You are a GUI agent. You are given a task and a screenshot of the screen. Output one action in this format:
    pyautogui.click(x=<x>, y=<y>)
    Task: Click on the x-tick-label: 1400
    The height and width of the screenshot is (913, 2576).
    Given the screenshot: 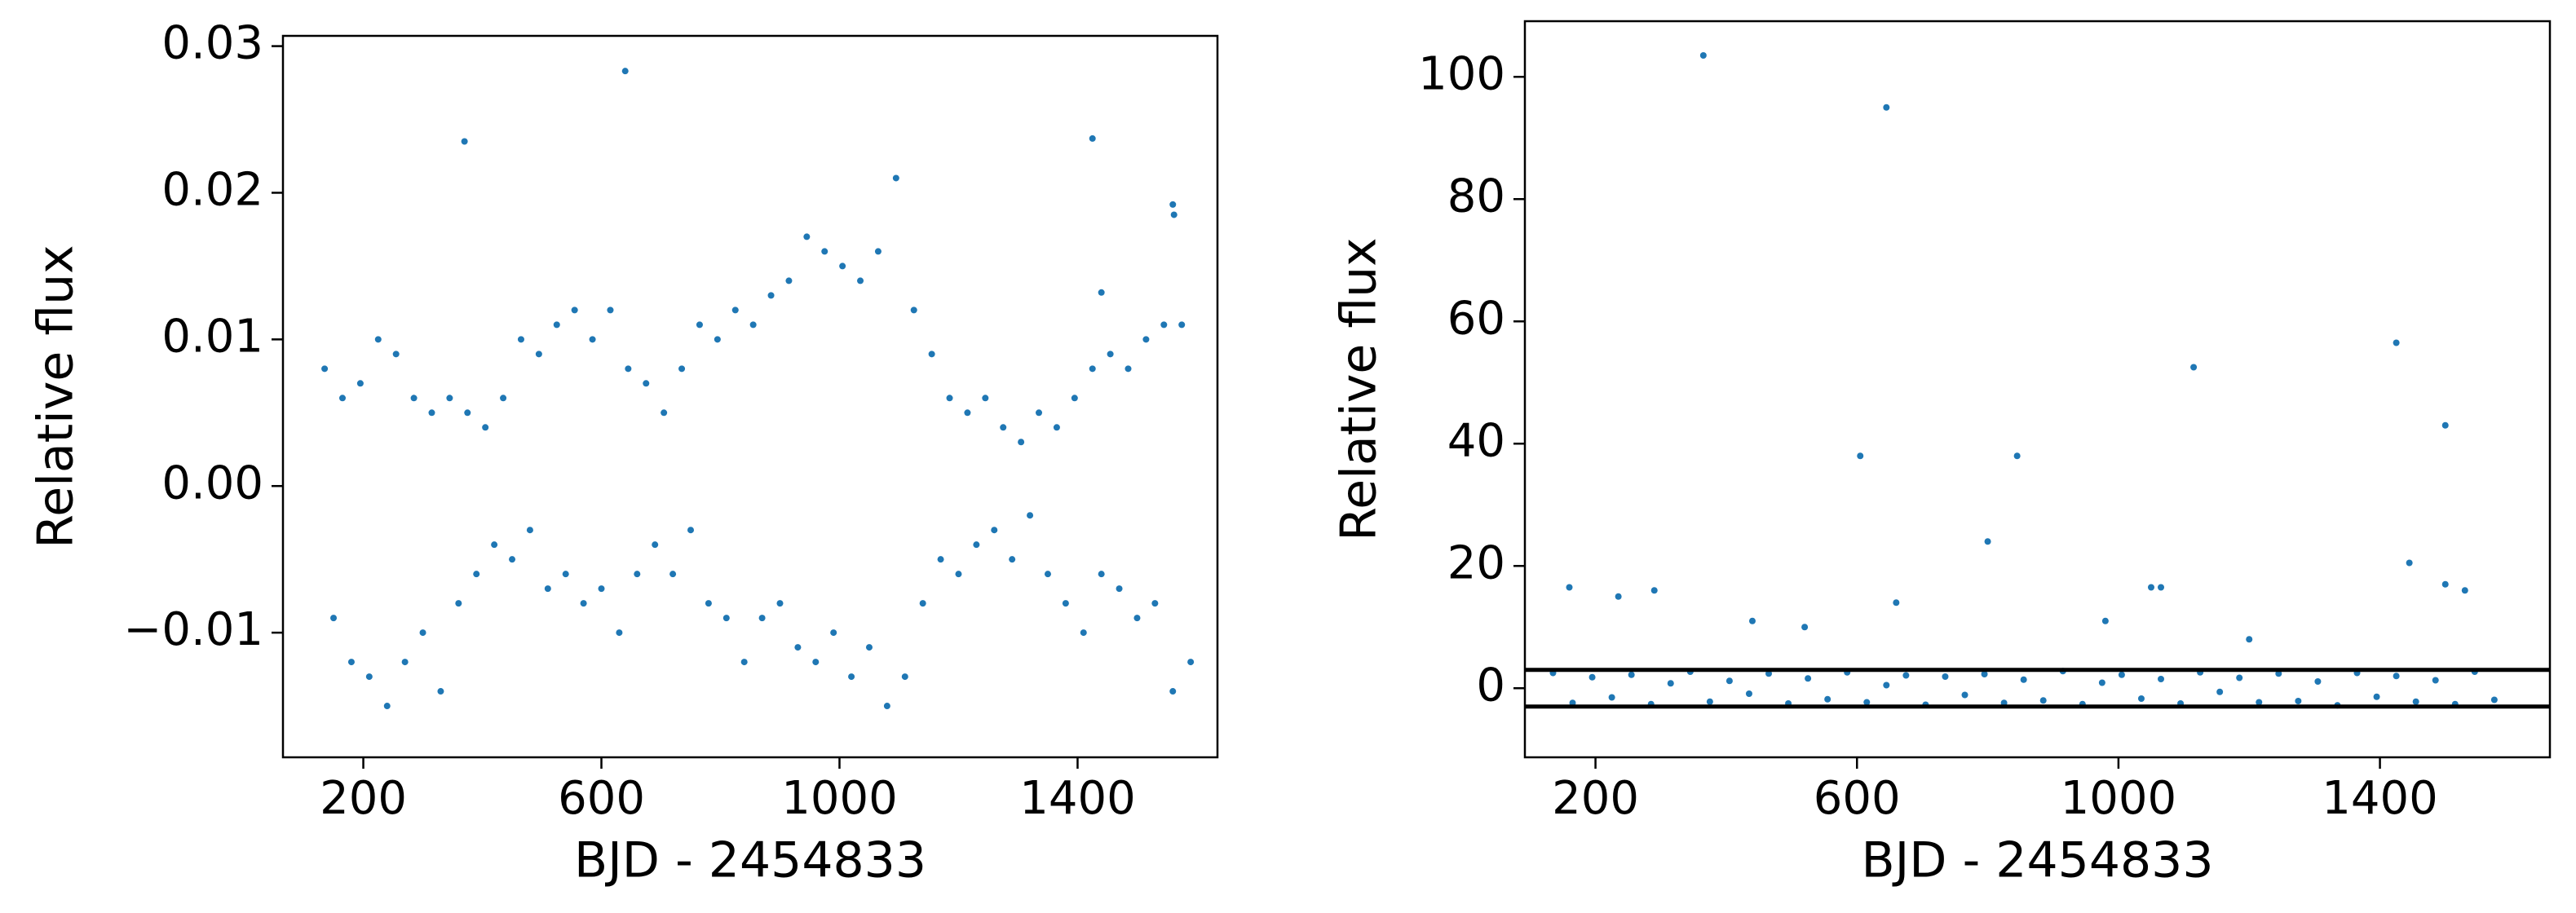 What is the action you would take?
    pyautogui.click(x=1077, y=798)
    